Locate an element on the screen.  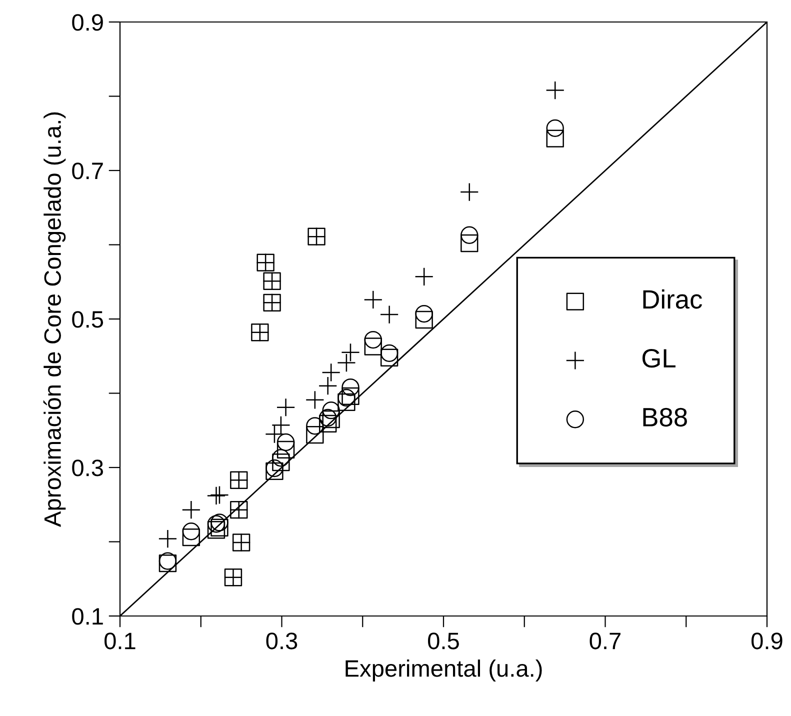
y-tick-label: 0.3 is located at coordinates (87, 468).